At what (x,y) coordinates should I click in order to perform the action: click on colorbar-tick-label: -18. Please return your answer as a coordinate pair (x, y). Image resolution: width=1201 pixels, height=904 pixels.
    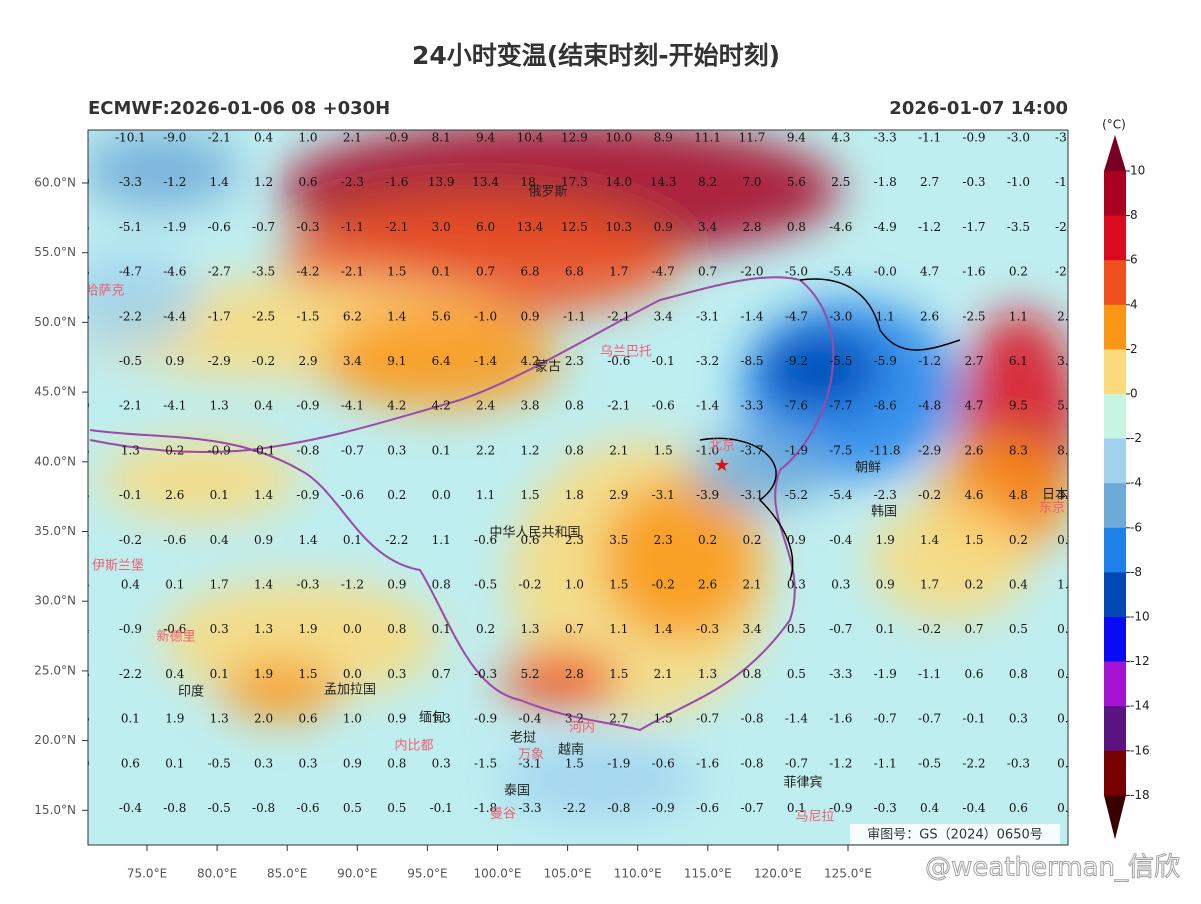
    Looking at the image, I should click on (1140, 795).